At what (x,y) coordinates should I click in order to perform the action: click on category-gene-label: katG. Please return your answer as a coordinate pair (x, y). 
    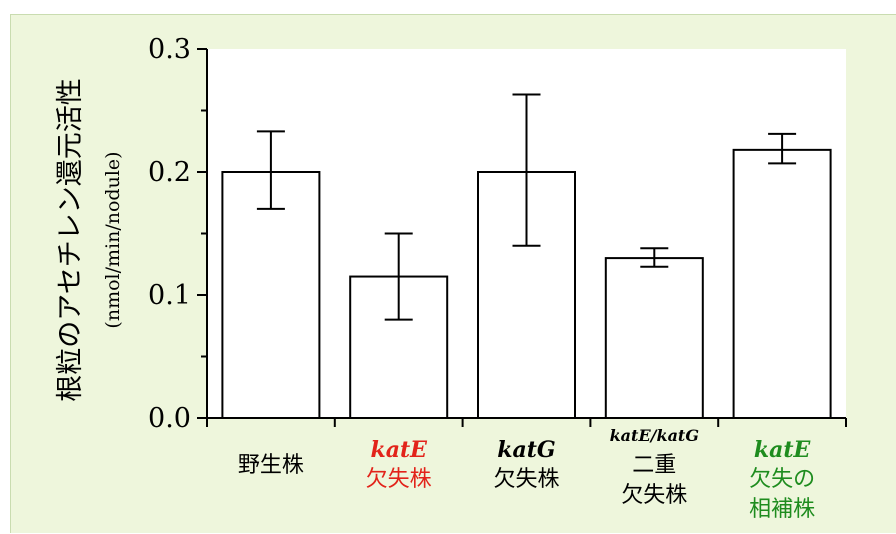
    Looking at the image, I should click on (526, 450).